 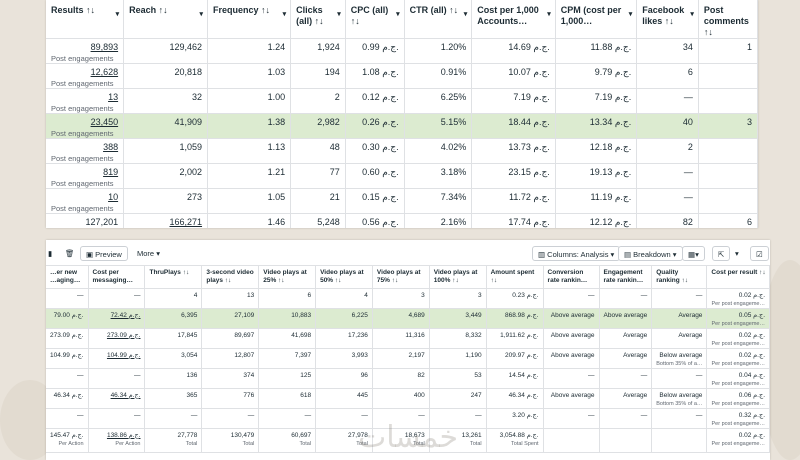 I want to click on reports-button: ▦▾, so click(x=693, y=253).